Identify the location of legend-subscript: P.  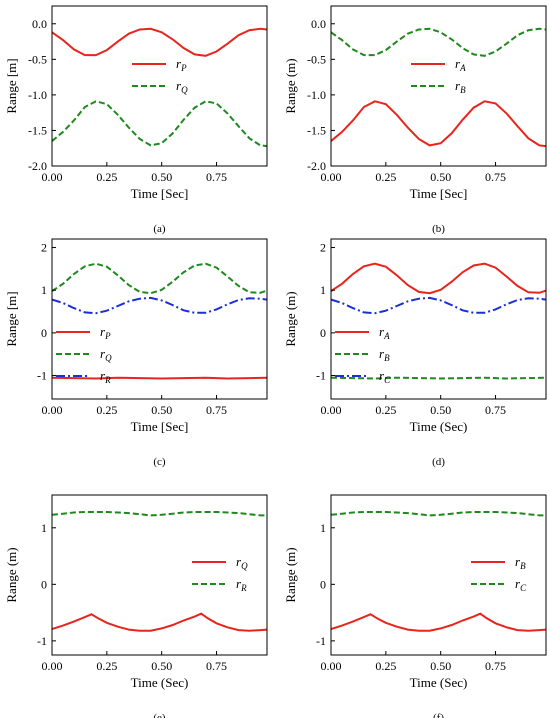
(107, 336).